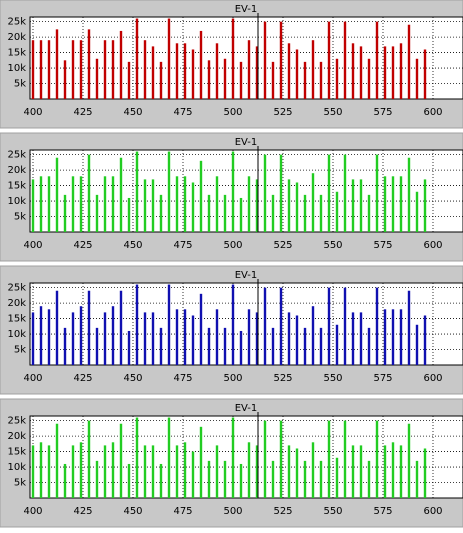 The image size is (463, 533). What do you see at coordinates (20, 84) in the screenshot?
I see `y-tick-label: 5k` at bounding box center [20, 84].